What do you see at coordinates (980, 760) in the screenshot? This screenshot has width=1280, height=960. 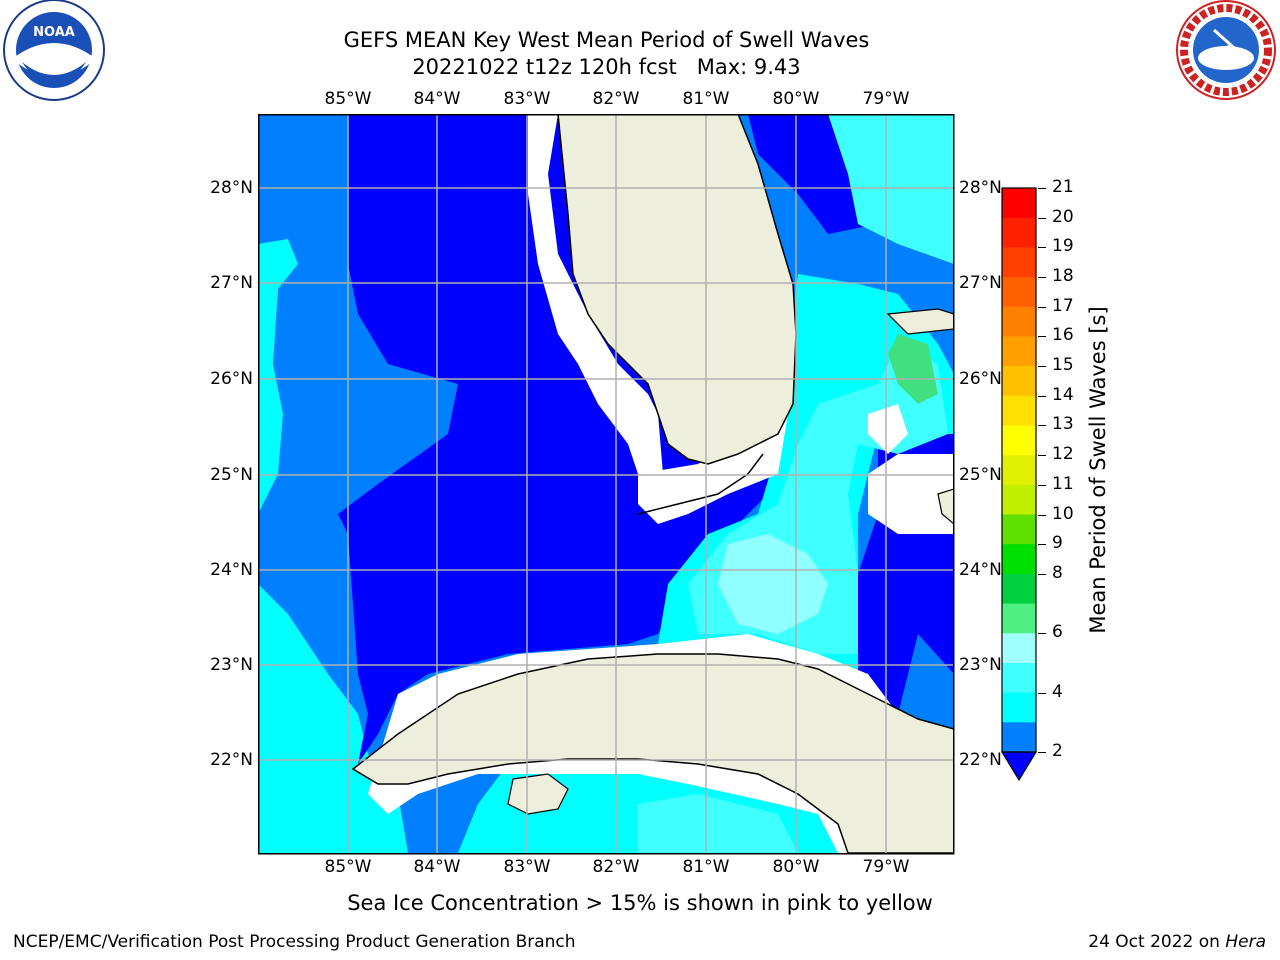 I see `lat-label-right: 22°N` at bounding box center [980, 760].